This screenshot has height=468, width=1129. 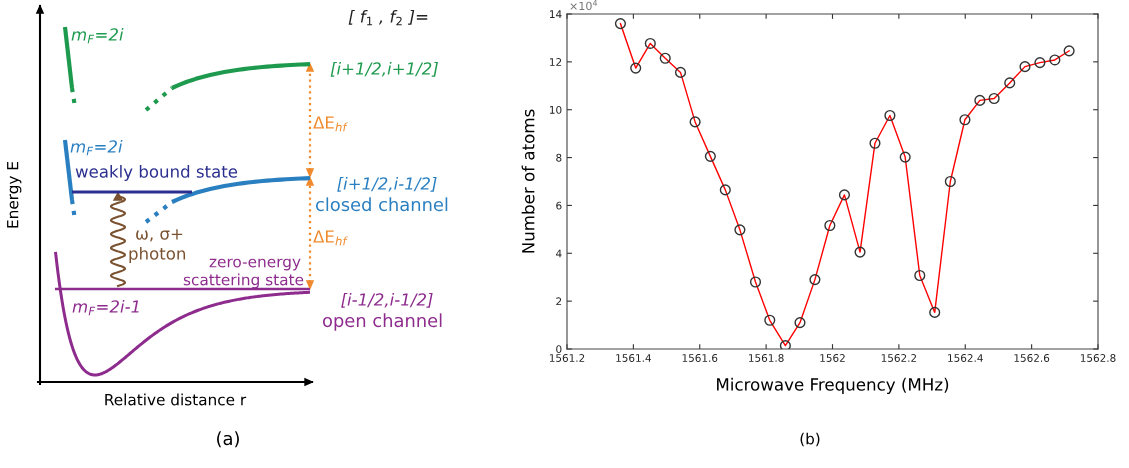 I want to click on x-tick-label: 1561.8, so click(x=766, y=358).